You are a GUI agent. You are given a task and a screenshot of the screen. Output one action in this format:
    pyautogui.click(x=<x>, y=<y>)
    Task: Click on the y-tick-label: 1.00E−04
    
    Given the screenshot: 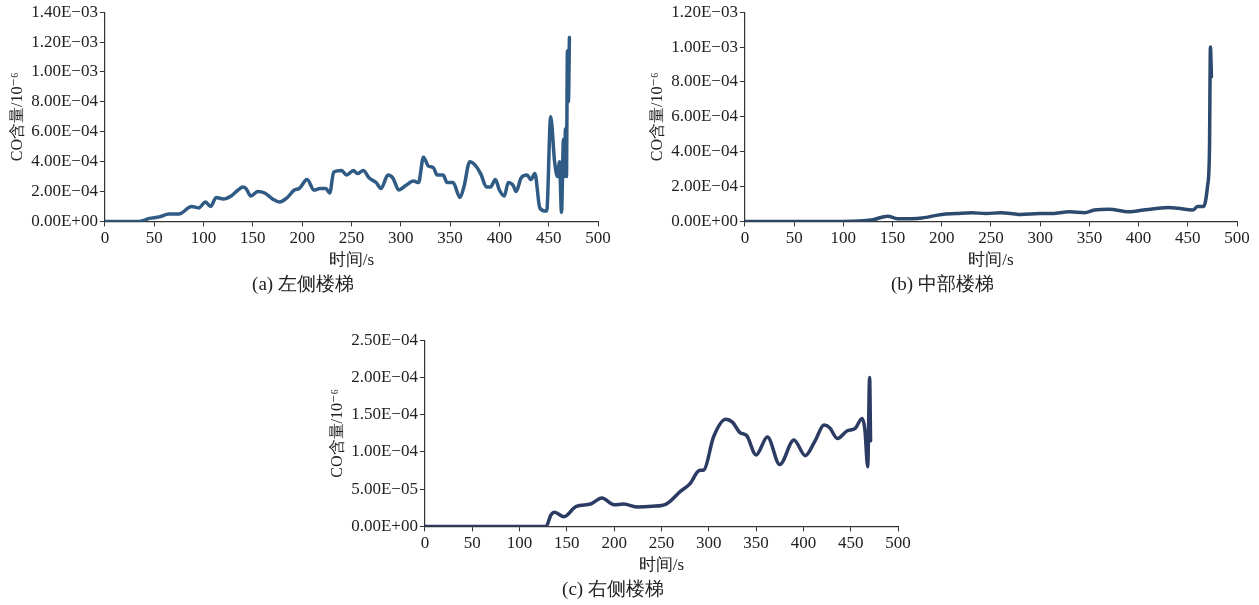 What is the action you would take?
    pyautogui.click(x=385, y=451)
    